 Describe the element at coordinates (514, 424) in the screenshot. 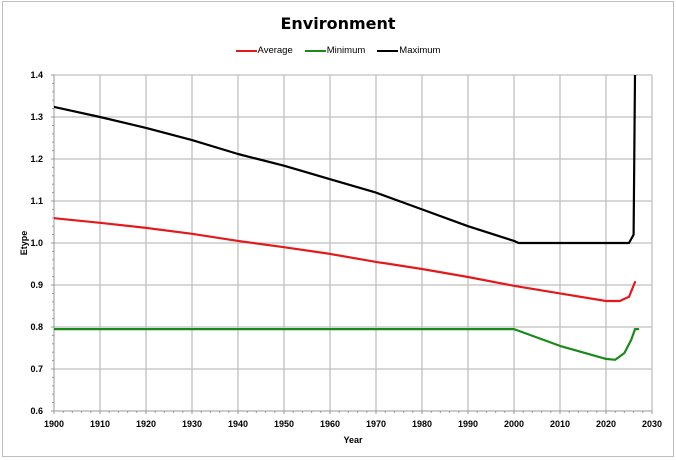

I see `x-tick-label: 2000` at that location.